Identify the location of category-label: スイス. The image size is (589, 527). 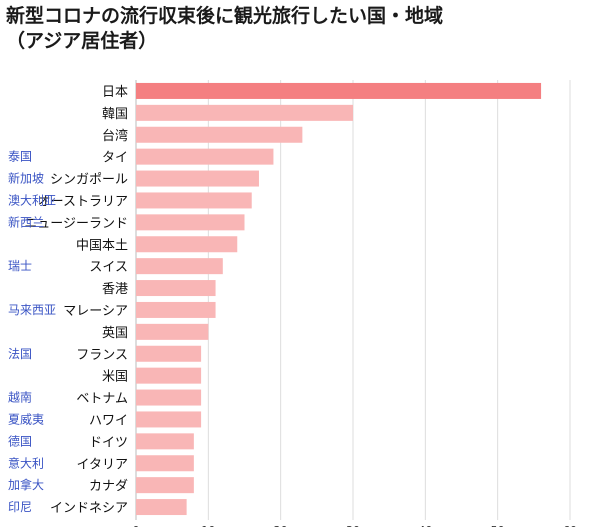
(108, 267).